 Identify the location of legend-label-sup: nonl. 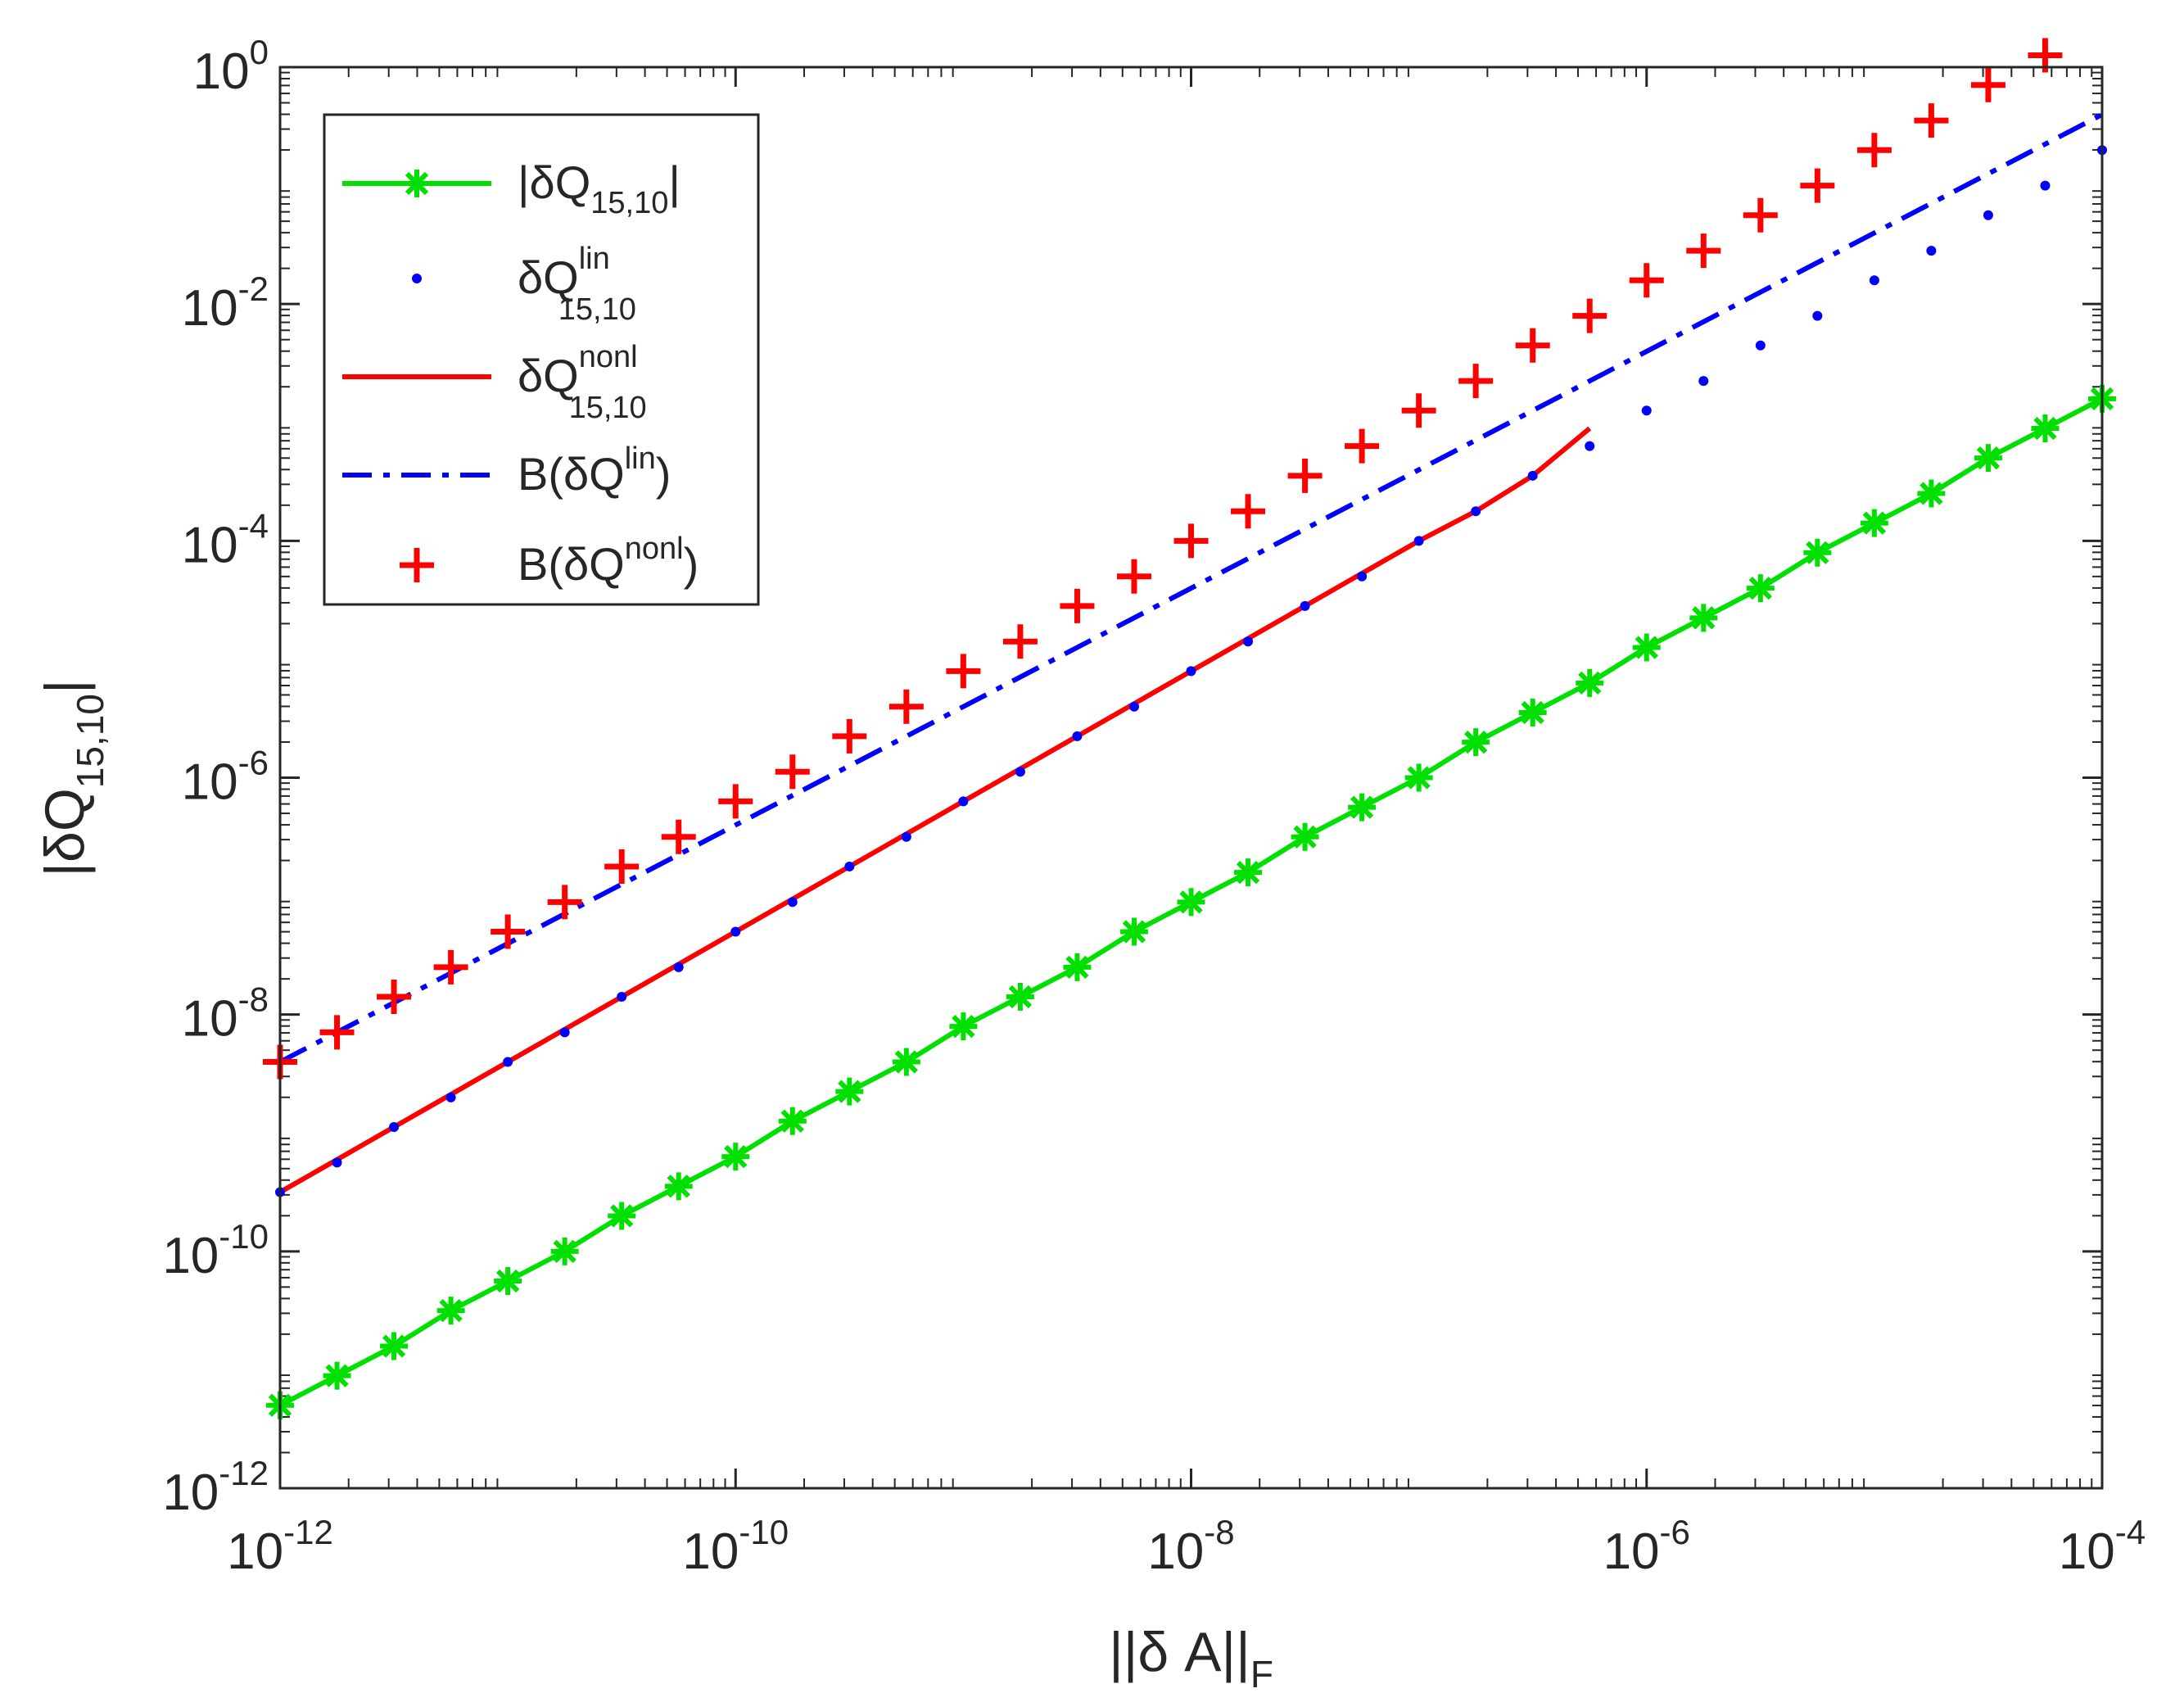
(609, 357).